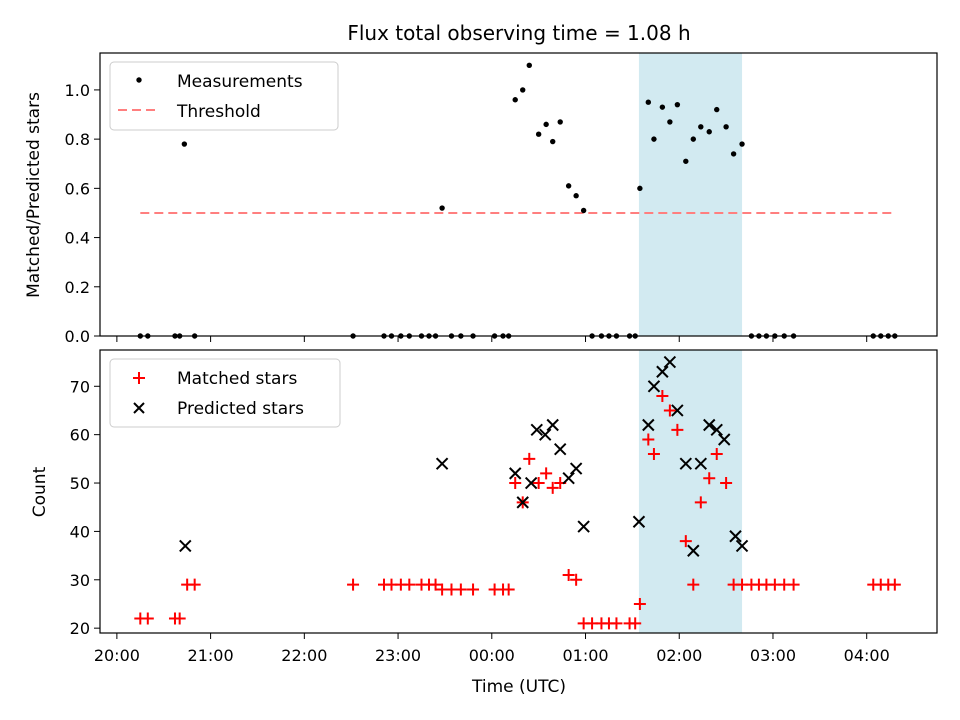 The width and height of the screenshot is (960, 720). What do you see at coordinates (40, 491) in the screenshot?
I see `count-y-axis-label: Count` at bounding box center [40, 491].